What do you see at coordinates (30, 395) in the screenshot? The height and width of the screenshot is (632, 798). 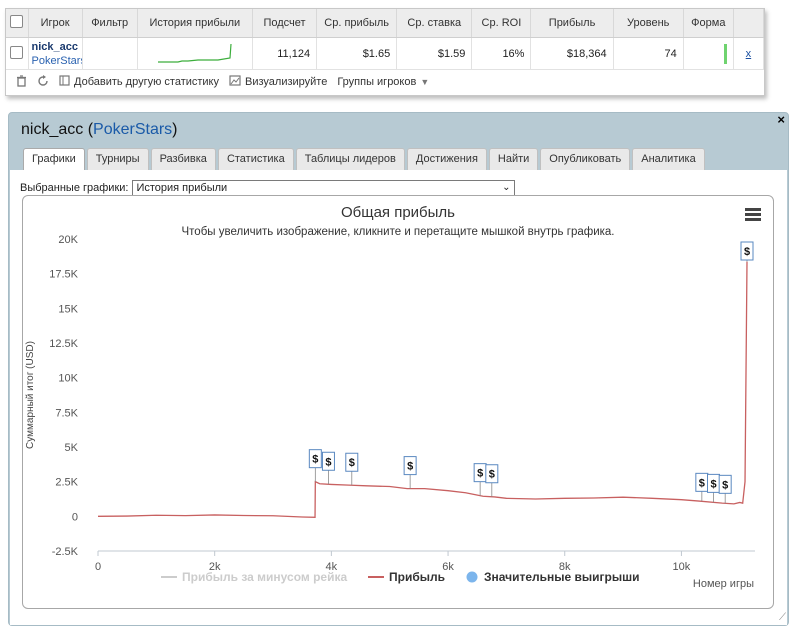 I see `y-axis-title: Суммарный итог (USD)` at bounding box center [30, 395].